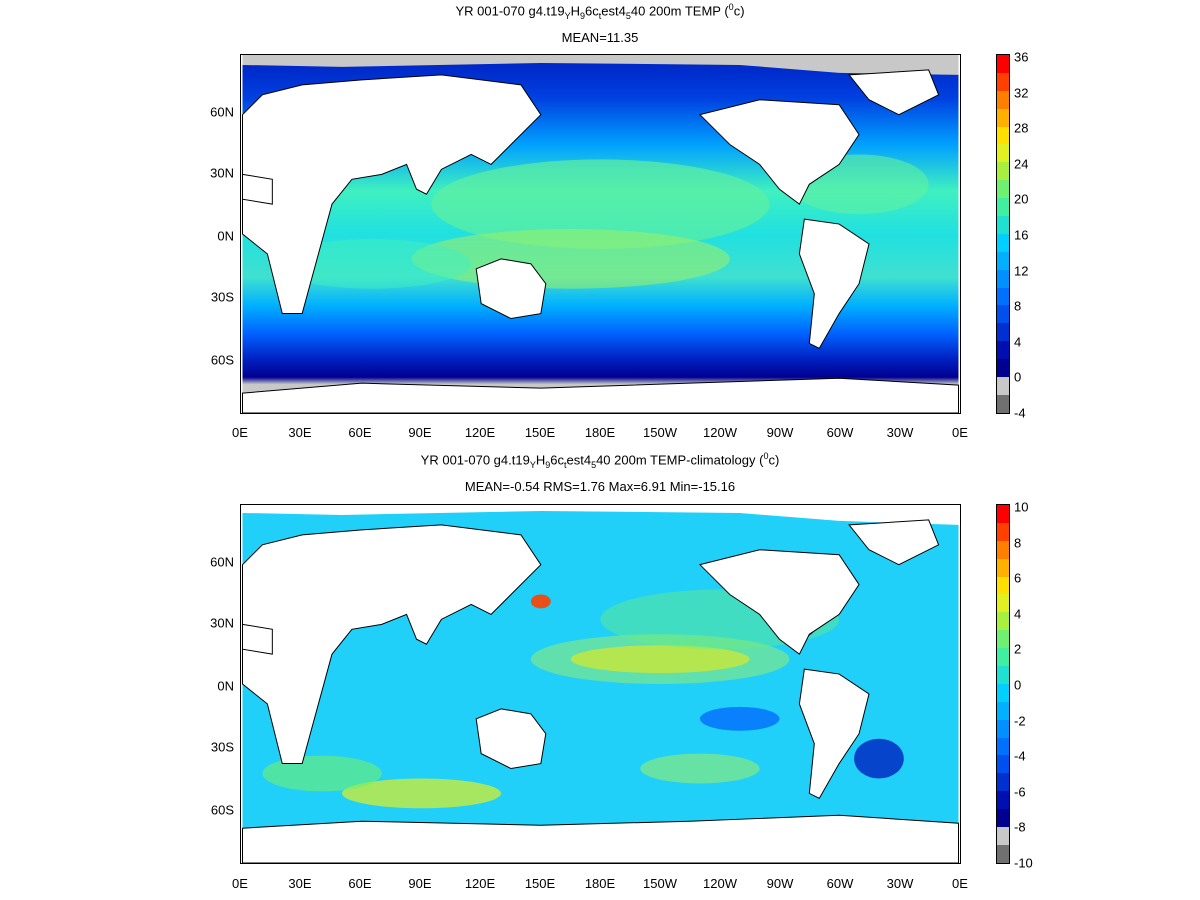 Image resolution: width=1200 pixels, height=900 pixels. I want to click on panel1-xtick: 180E, so click(600, 432).